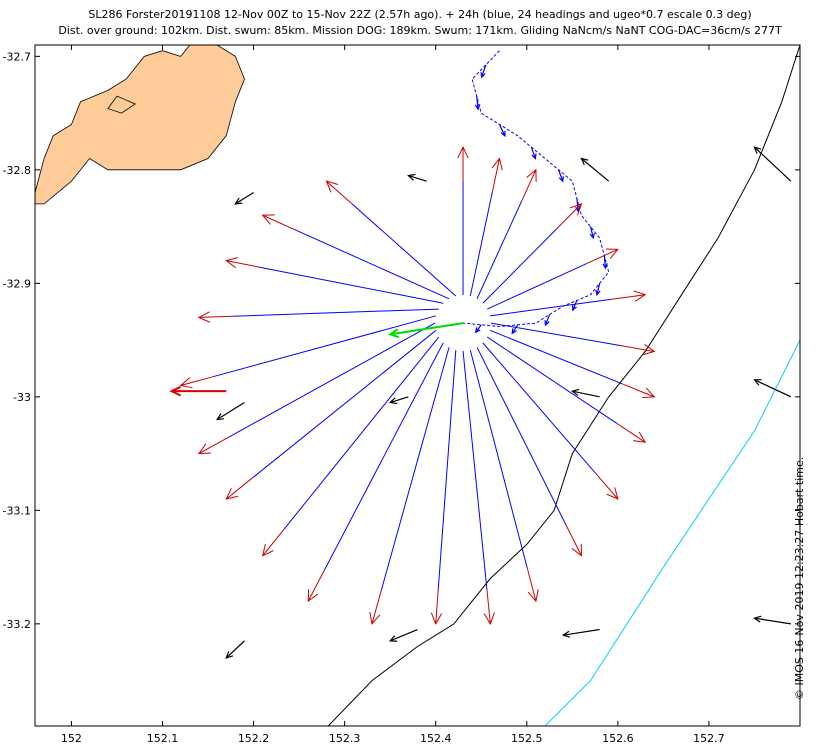 The image size is (840, 750). I want to click on latest-heading-arrow-shaft, so click(427, 329).